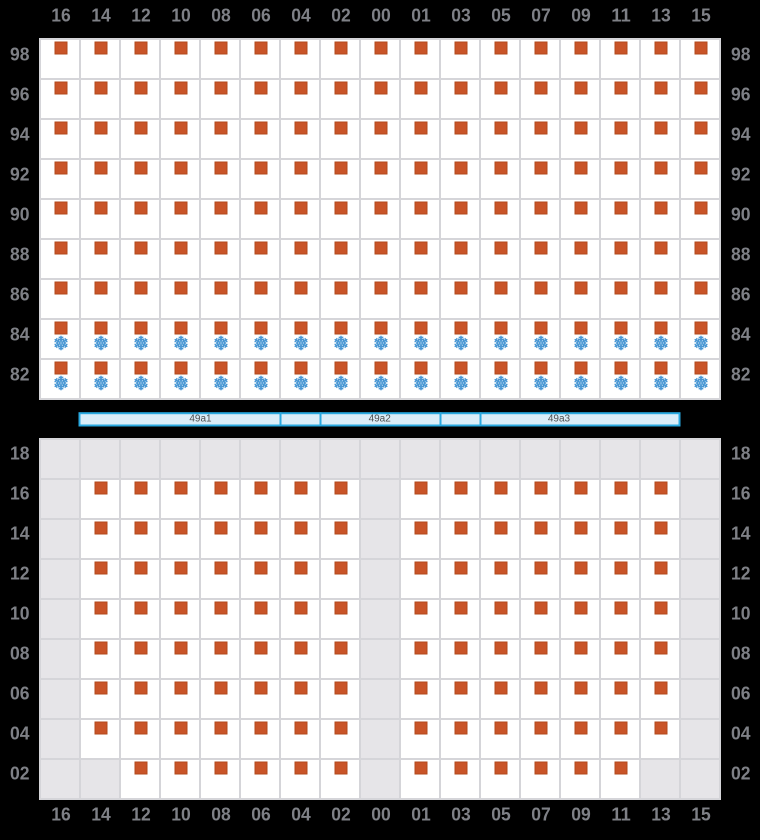 The height and width of the screenshot is (840, 760). Describe the element at coordinates (380, 419) in the screenshot. I see `svg-text: 49a2` at that location.